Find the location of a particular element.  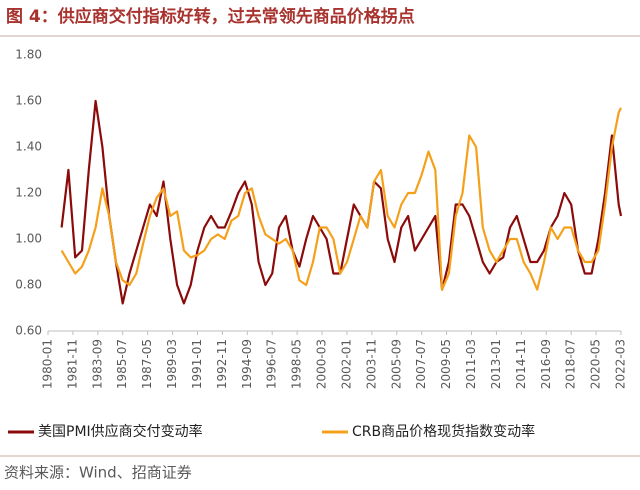

x-tick-label: 1994-09 is located at coordinates (247, 364).